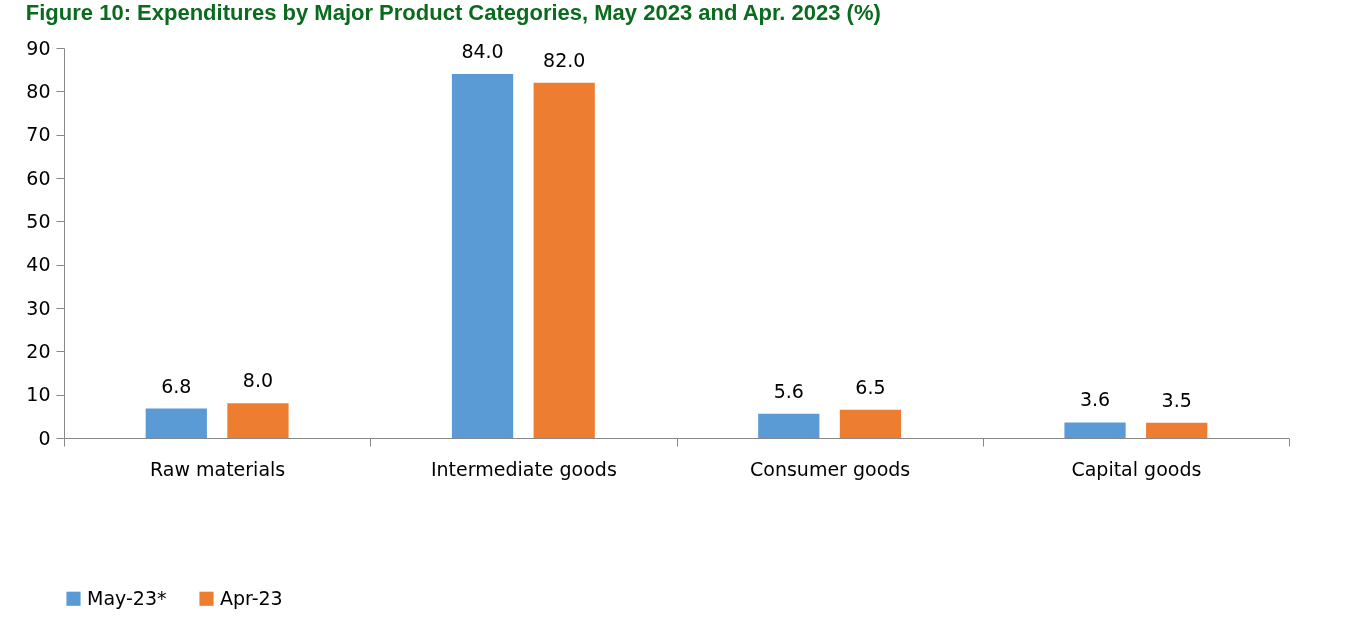 This screenshot has width=1346, height=635. Describe the element at coordinates (482, 51) in the screenshot. I see `data-label: 84.0` at that location.